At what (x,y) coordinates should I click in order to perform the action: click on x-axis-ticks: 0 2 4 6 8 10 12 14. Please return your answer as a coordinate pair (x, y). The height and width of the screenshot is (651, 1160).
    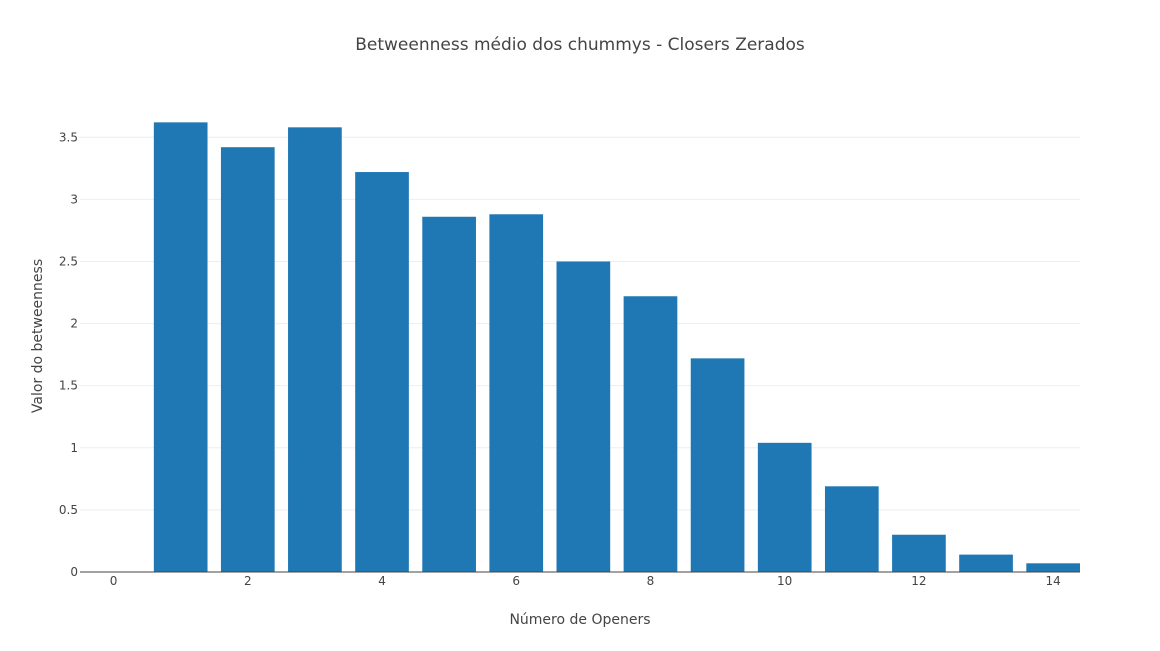
    Looking at the image, I should click on (585, 581).